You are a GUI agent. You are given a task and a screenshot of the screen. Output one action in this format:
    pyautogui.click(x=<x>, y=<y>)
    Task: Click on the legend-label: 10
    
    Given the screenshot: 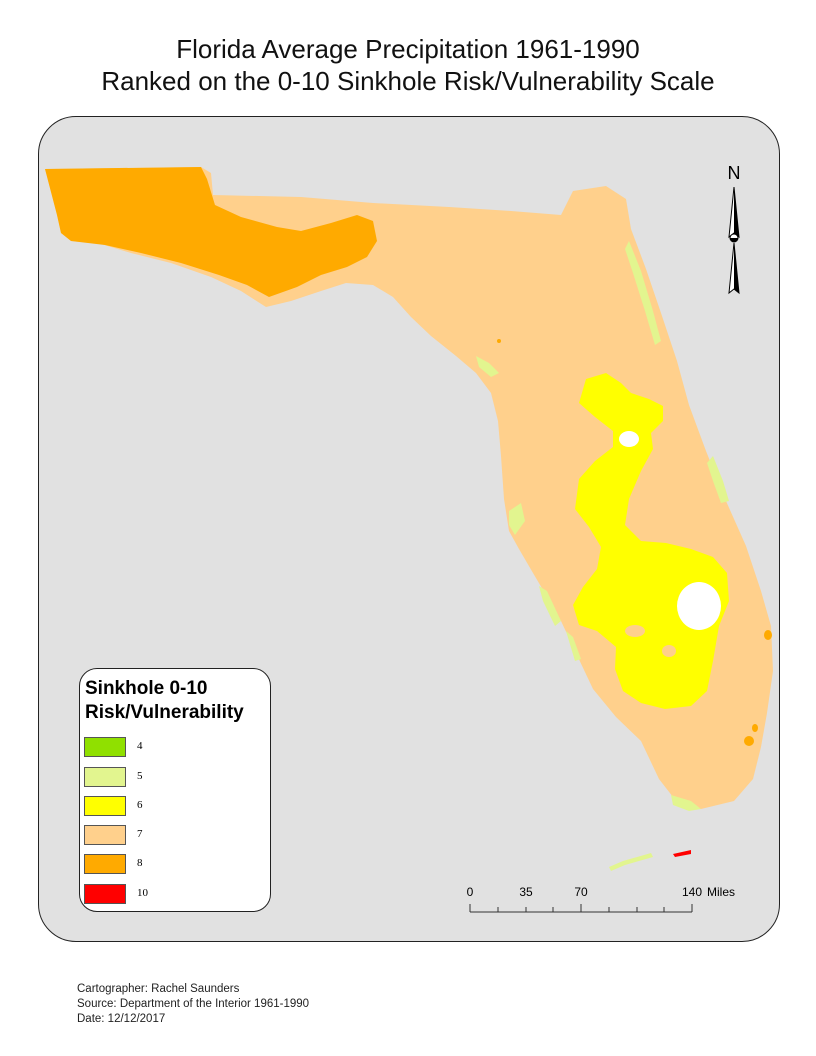 What is the action you would take?
    pyautogui.click(x=142, y=893)
    